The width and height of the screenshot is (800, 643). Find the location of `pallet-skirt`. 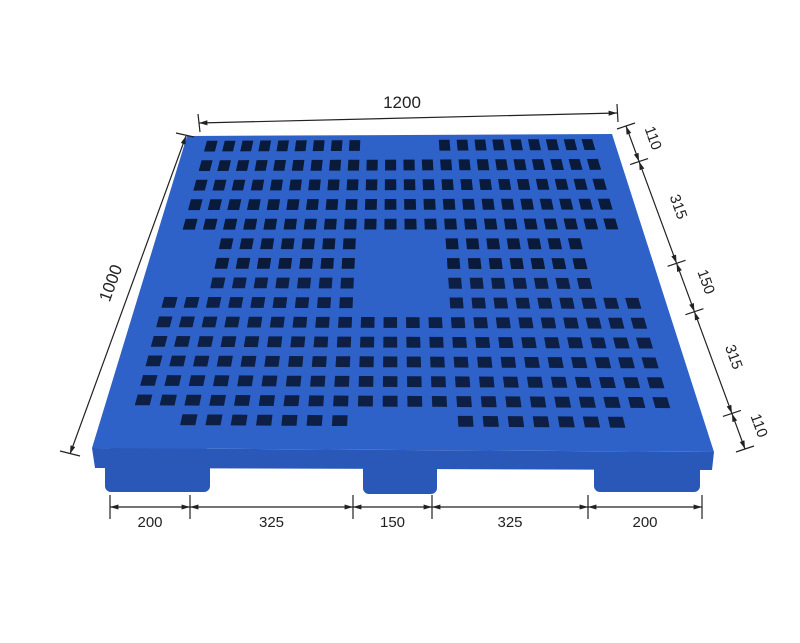

pallet-skirt is located at coordinates (403, 459).